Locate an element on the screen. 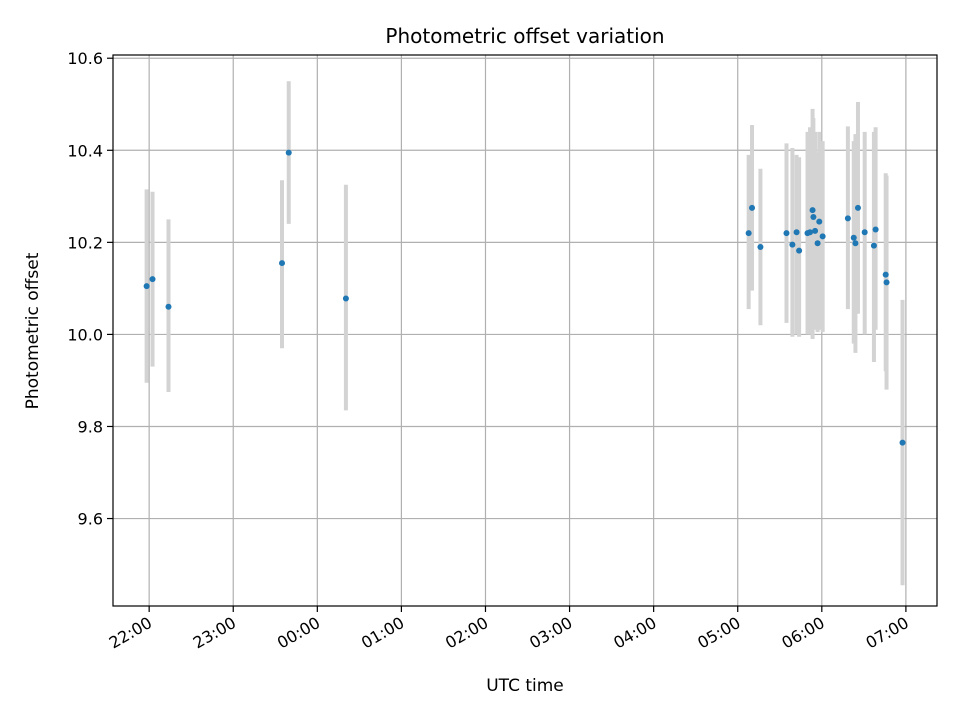 The height and width of the screenshot is (720, 960). y-tick-label: 10.4 is located at coordinates (85, 150).